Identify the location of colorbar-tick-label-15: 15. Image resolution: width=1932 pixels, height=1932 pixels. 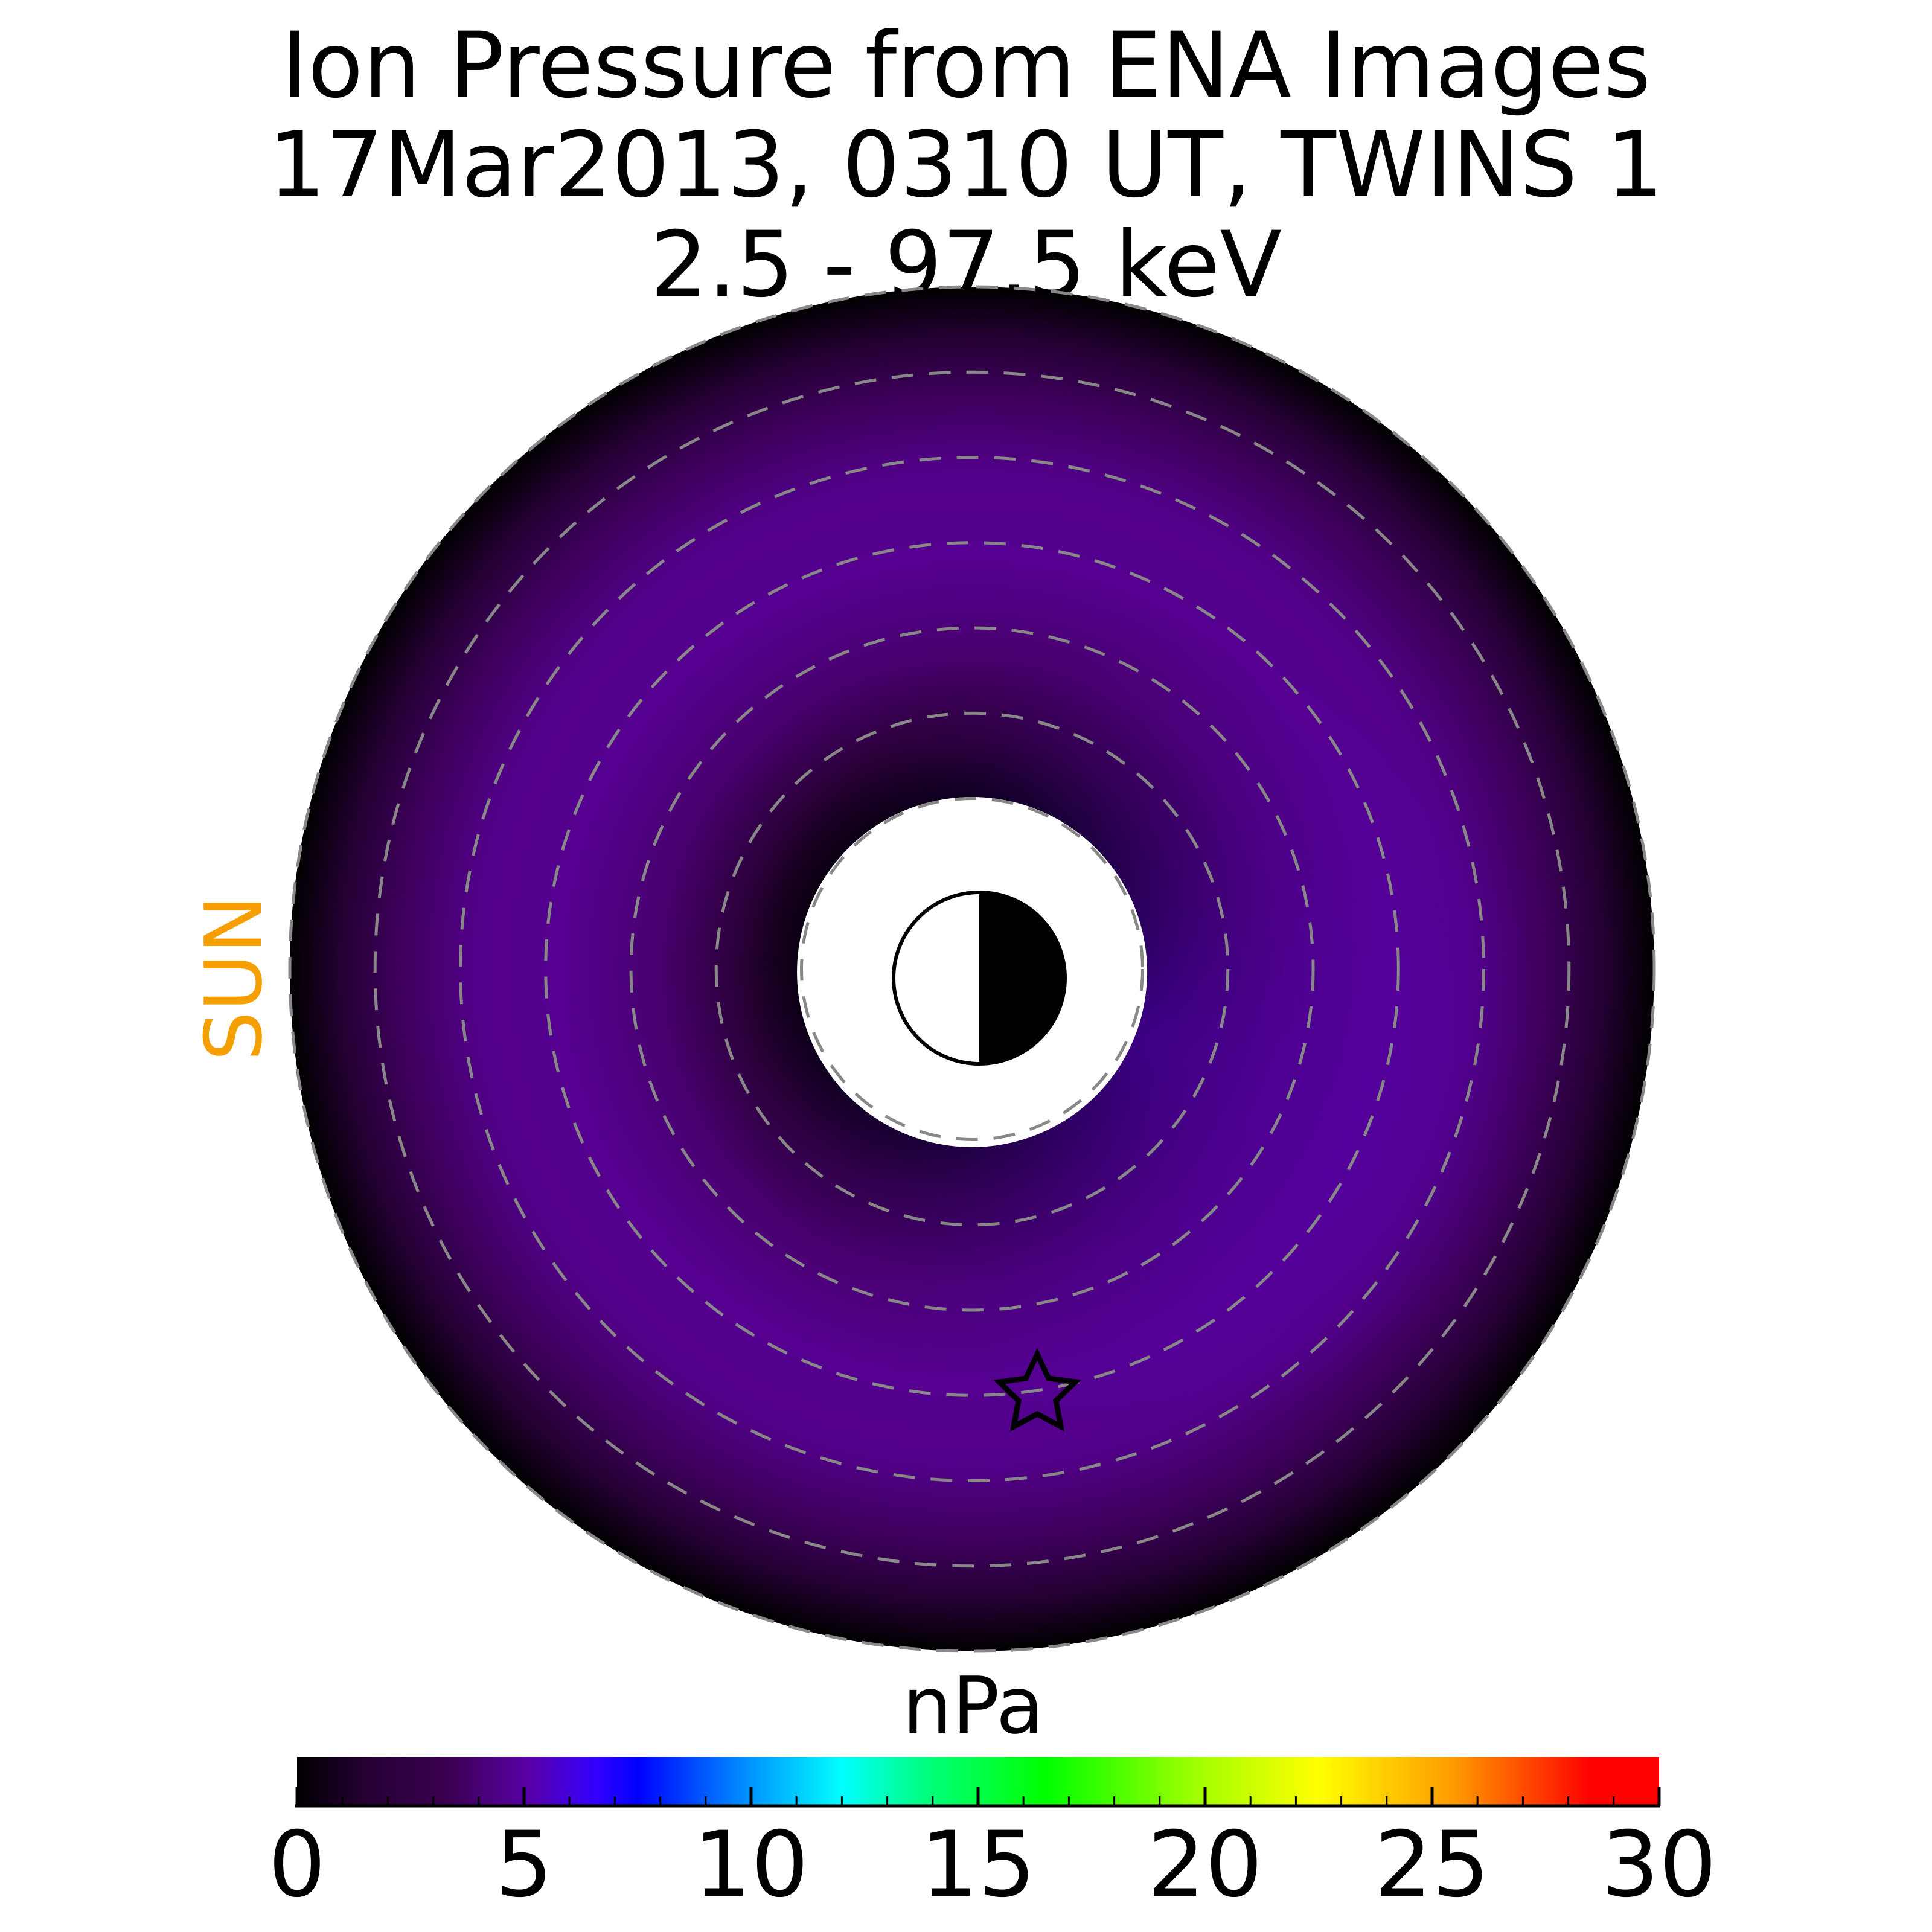
(978, 1865).